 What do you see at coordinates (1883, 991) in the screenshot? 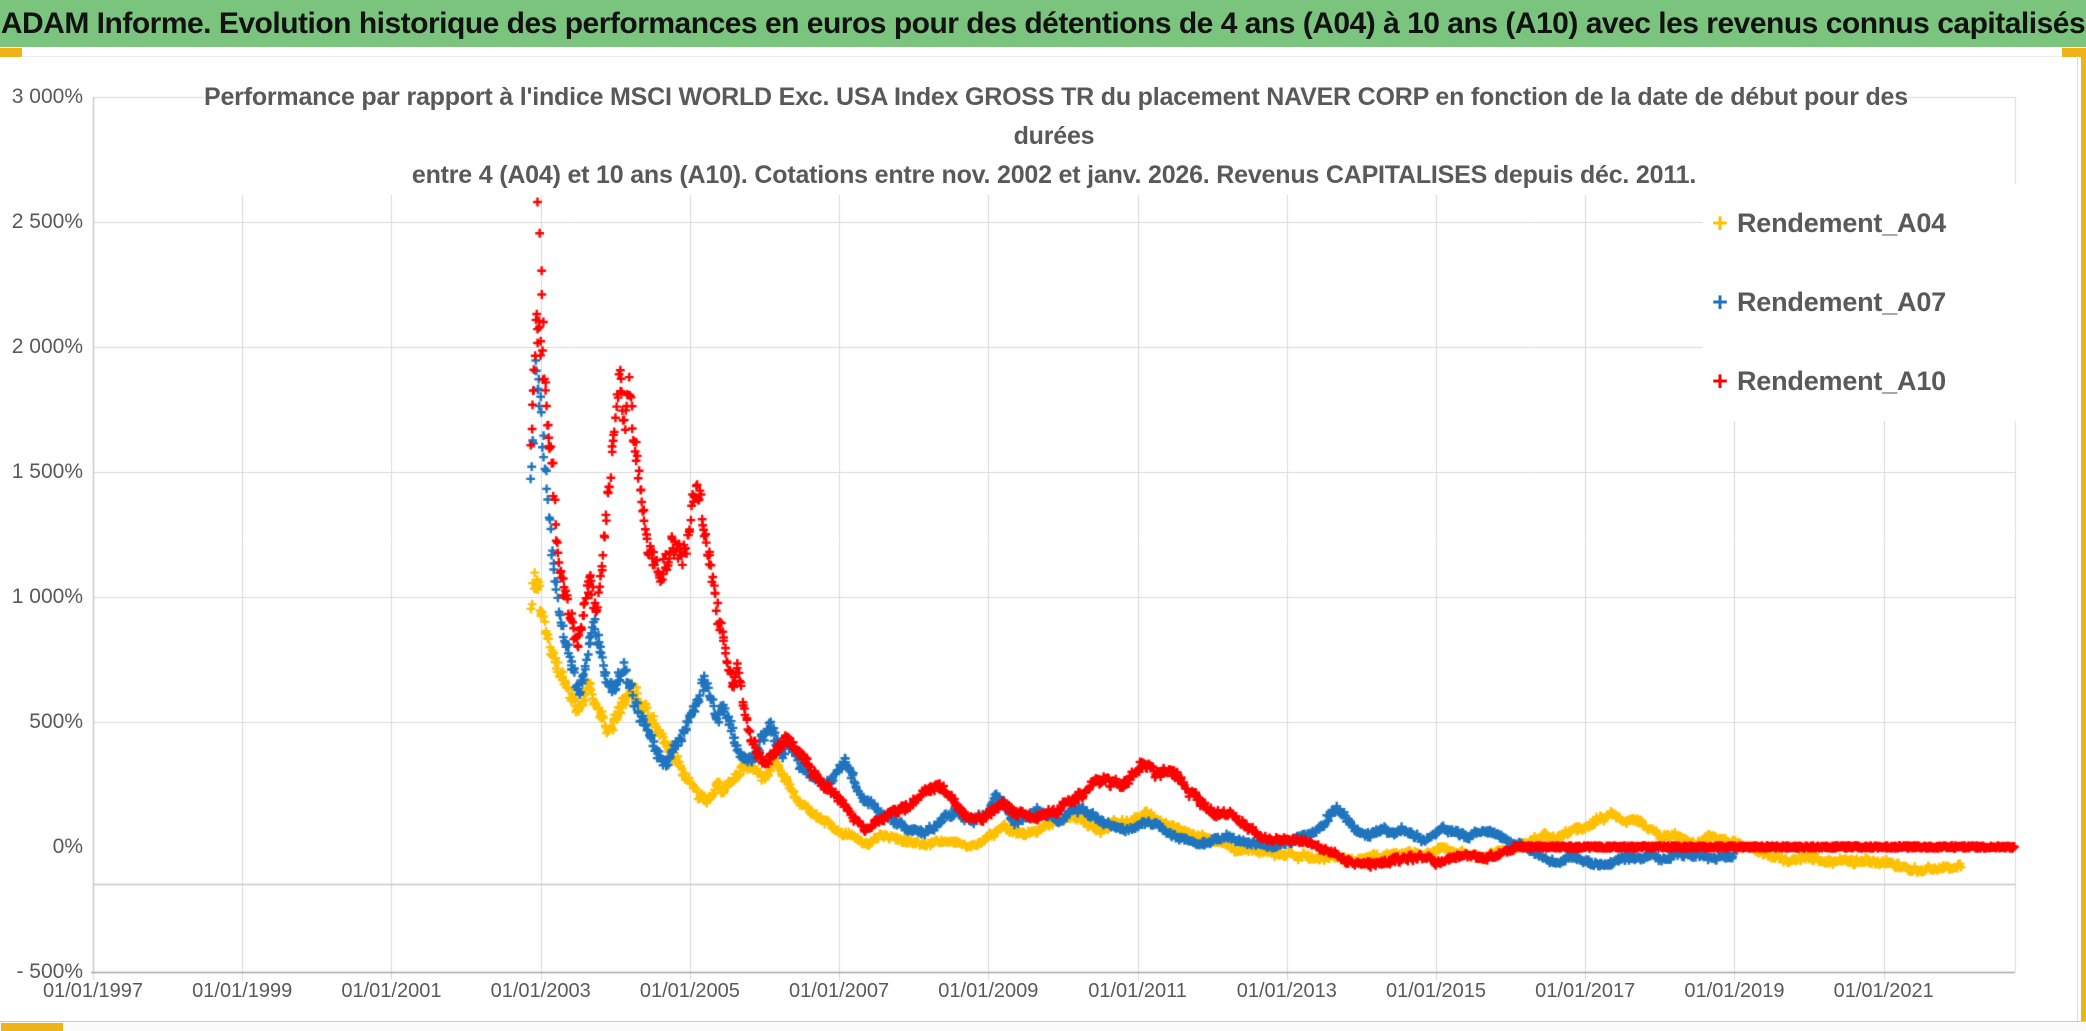
I see `x-axis-tick-label: 01/01/2021` at bounding box center [1883, 991].